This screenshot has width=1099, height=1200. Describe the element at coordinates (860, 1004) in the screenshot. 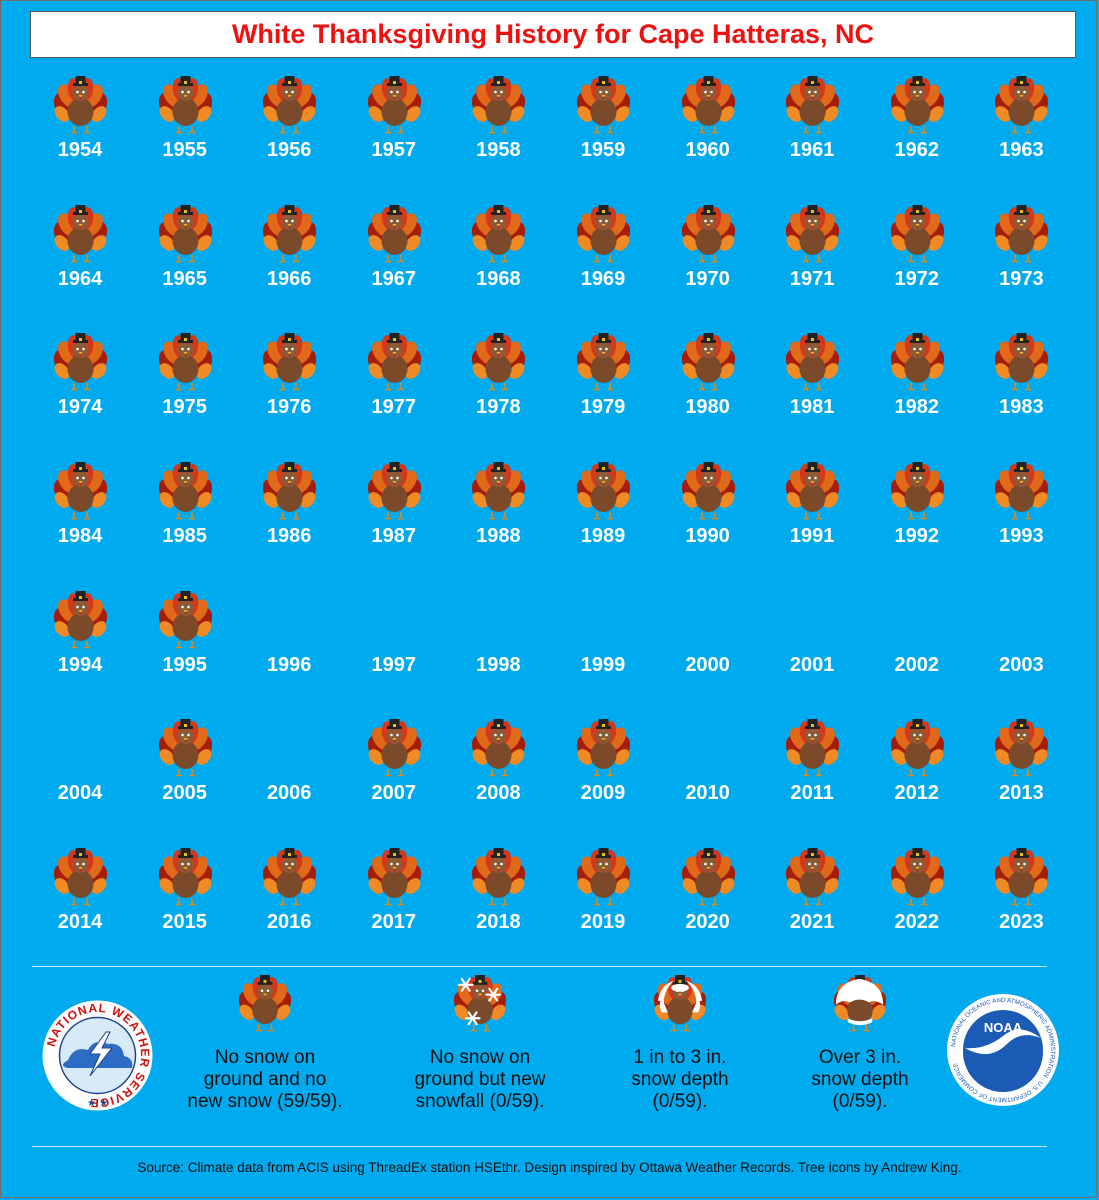

I see `snow-covered-turkey-icon` at that location.